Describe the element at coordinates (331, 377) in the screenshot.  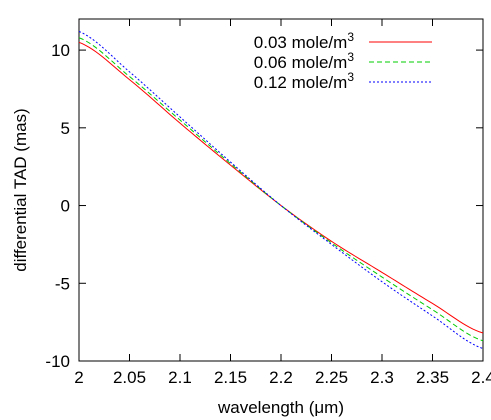
I see `x-tick-label-5: 2.25` at that location.